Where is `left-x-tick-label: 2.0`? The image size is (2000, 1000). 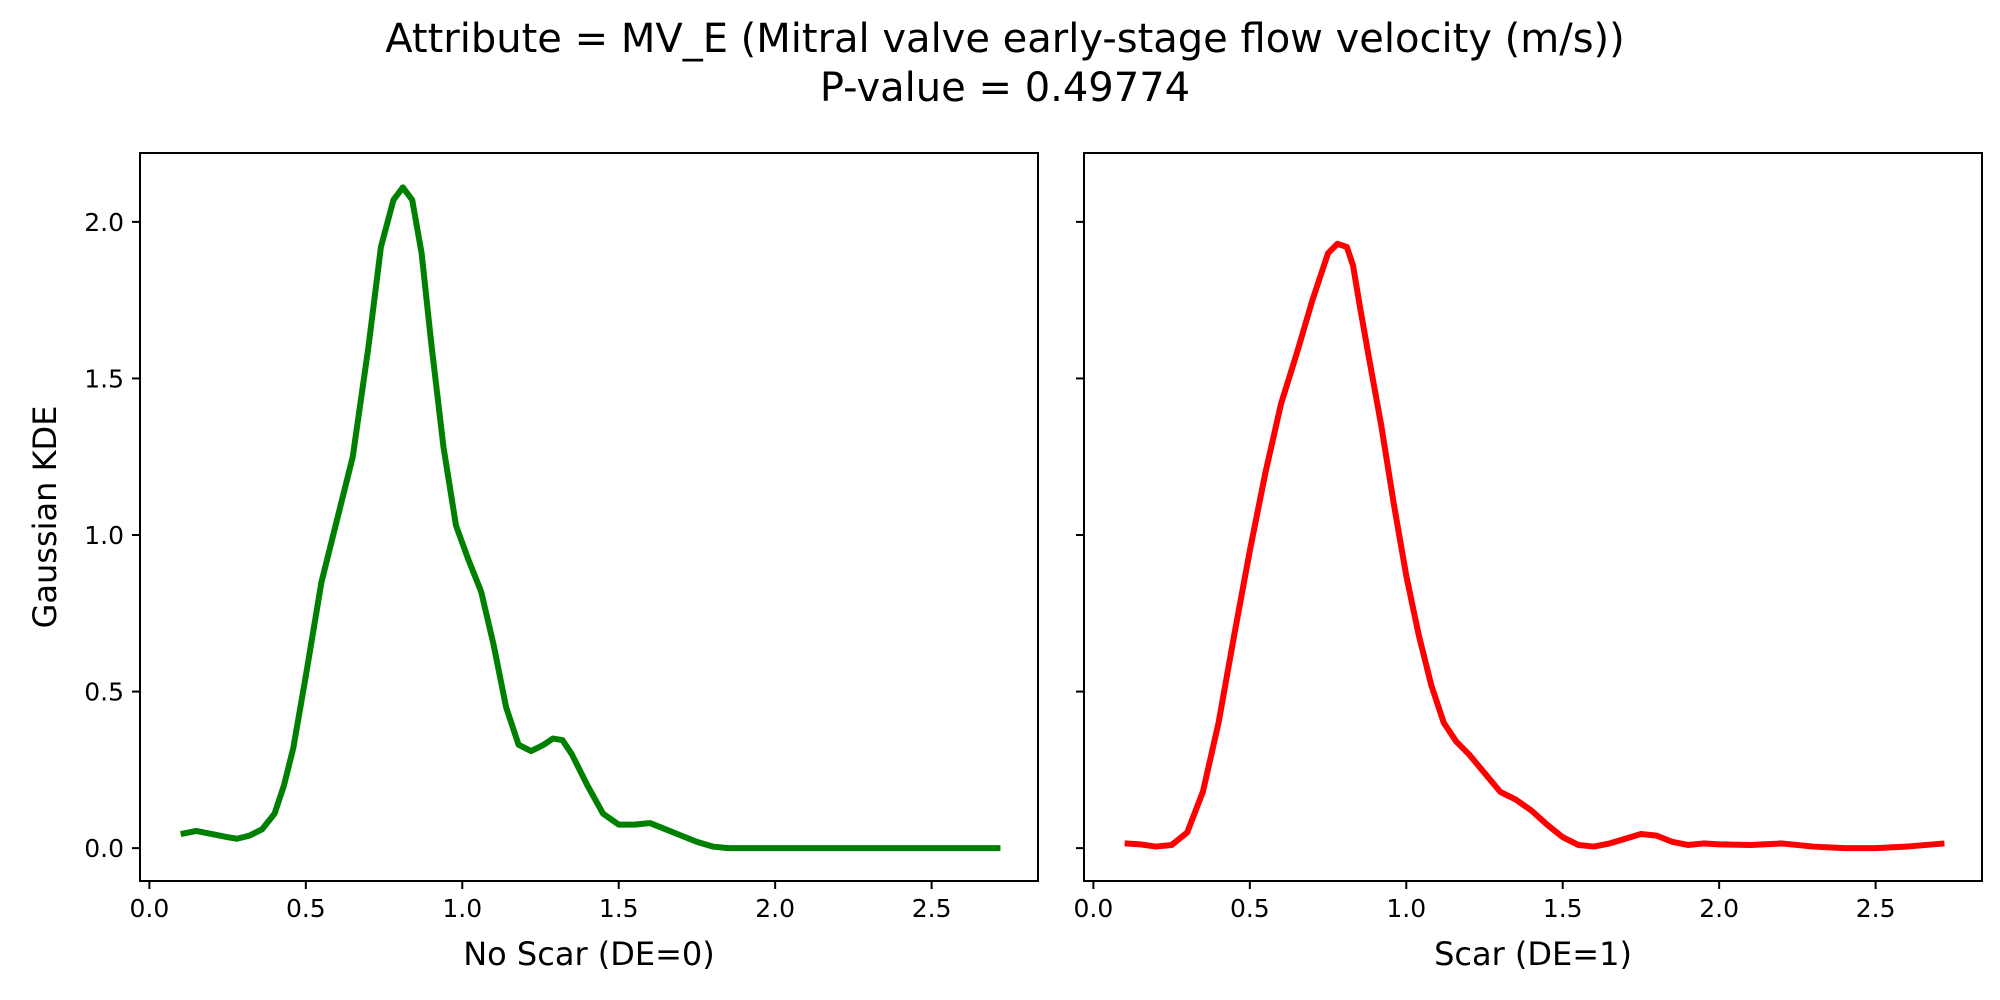
left-x-tick-label: 2.0 is located at coordinates (775, 908).